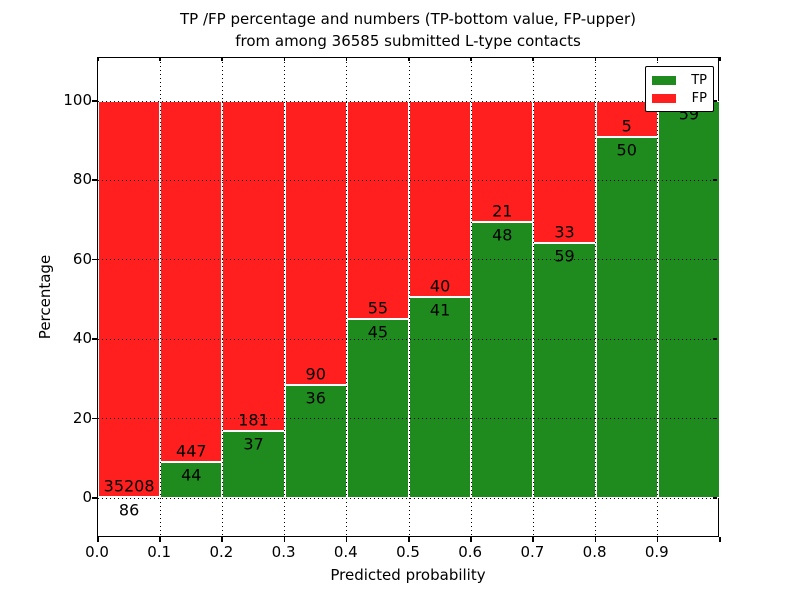  Describe the element at coordinates (82, 338) in the screenshot. I see `y-tick-label-40: 40` at that location.